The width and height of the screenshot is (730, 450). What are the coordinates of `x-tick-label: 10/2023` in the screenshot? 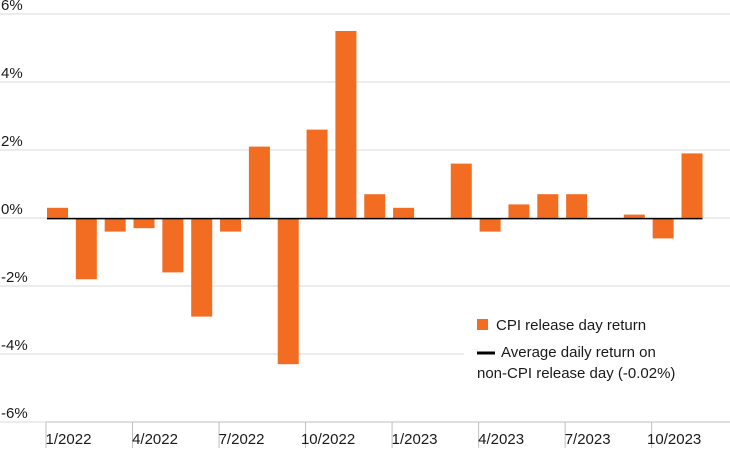 It's located at (674, 439).